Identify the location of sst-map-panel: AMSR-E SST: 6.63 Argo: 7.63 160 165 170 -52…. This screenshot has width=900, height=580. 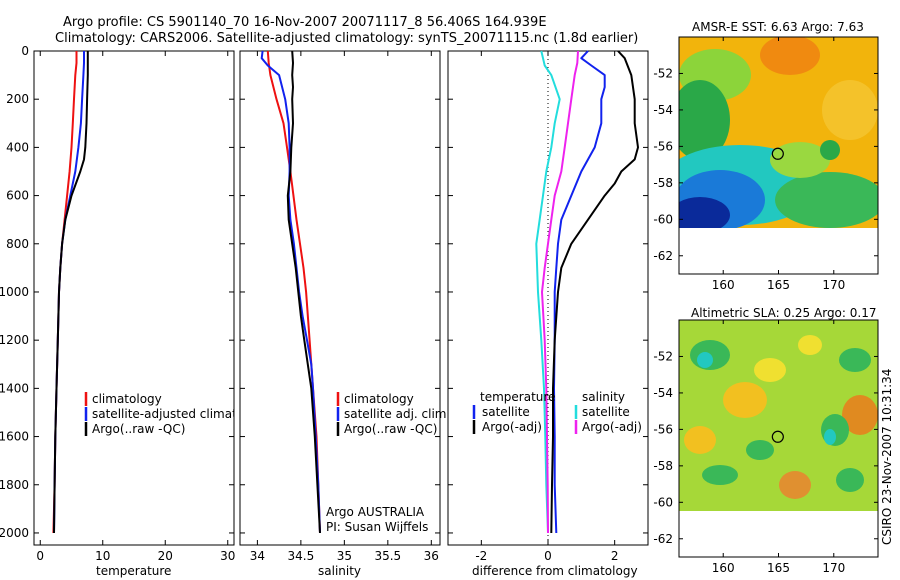
(766, 156).